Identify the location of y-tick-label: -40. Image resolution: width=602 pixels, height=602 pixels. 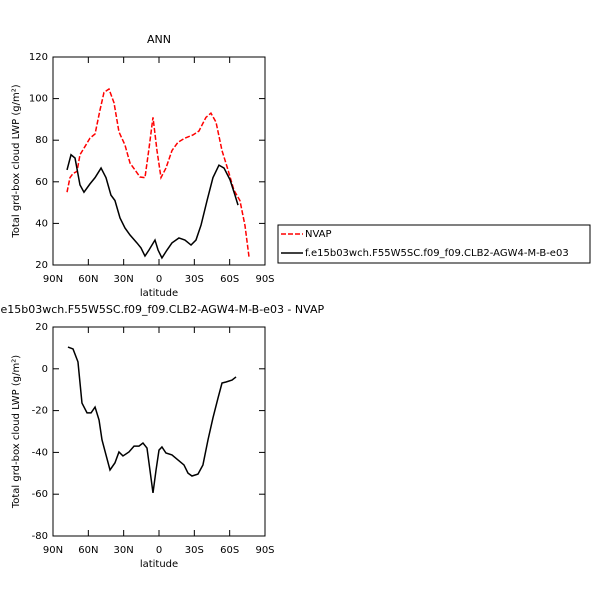
(40, 452).